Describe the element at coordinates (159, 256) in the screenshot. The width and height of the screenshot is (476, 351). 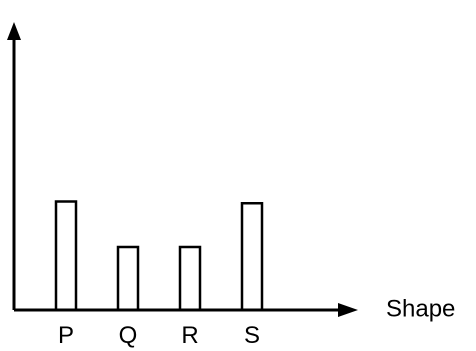
I see `bars-group` at that location.